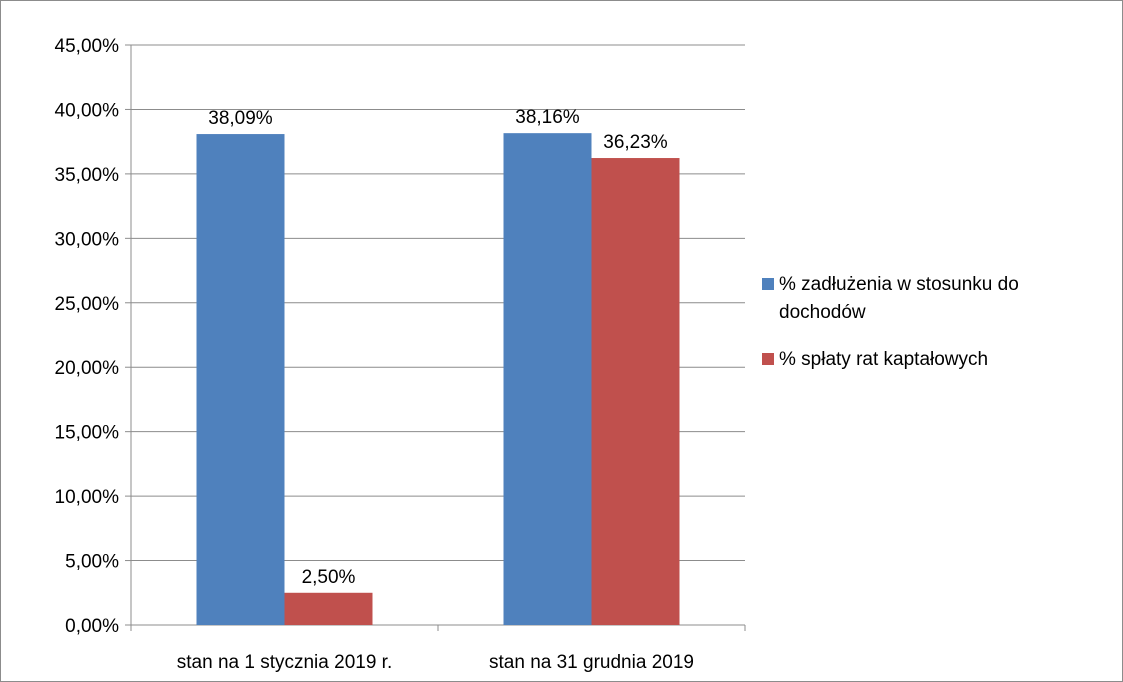 The image size is (1123, 682). What do you see at coordinates (822, 312) in the screenshot?
I see `legend-label: dochodów` at bounding box center [822, 312].